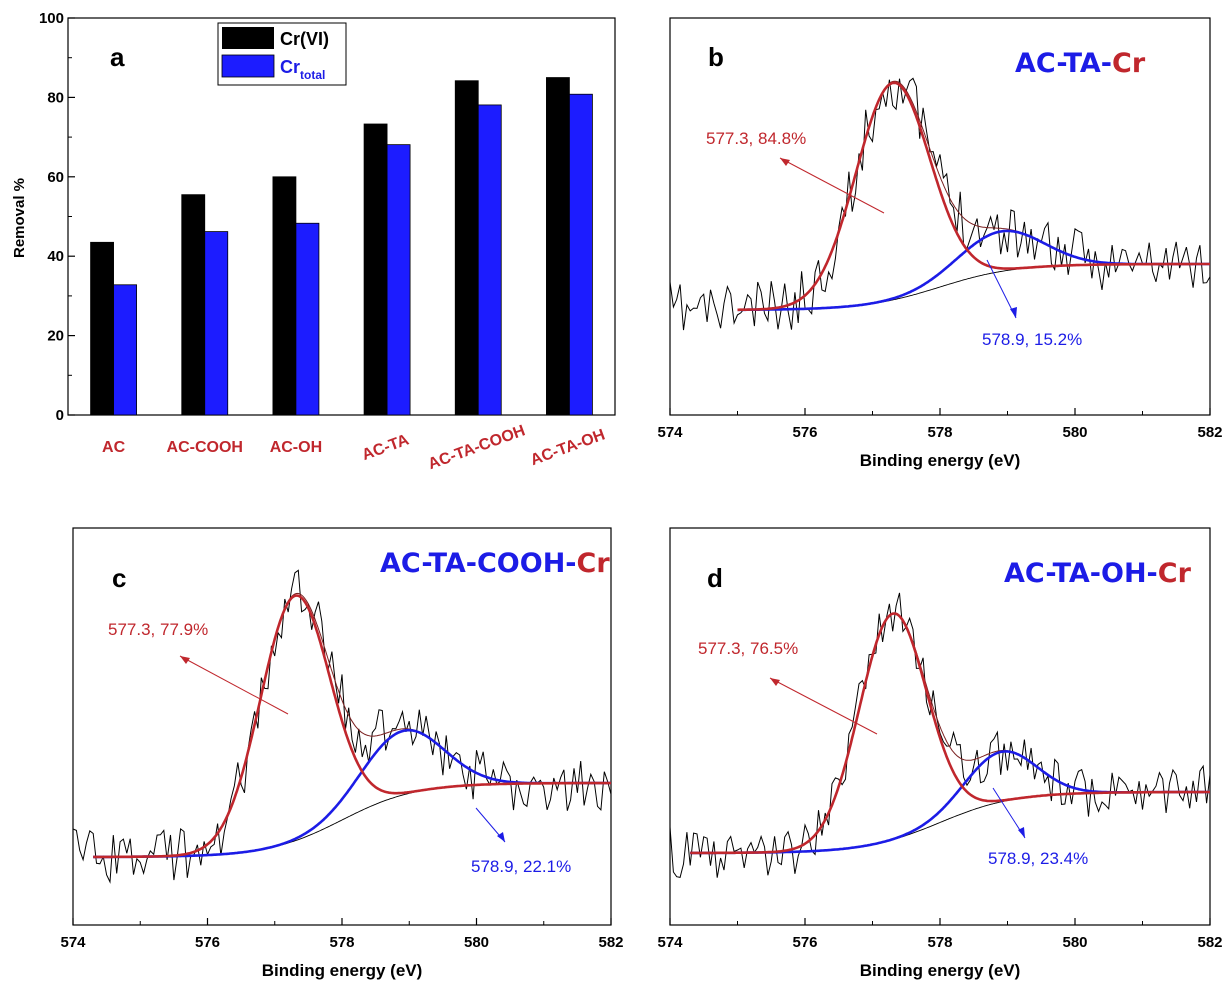 This screenshot has width=1223, height=981. I want to click on panel-letter-a: a, so click(117, 57).